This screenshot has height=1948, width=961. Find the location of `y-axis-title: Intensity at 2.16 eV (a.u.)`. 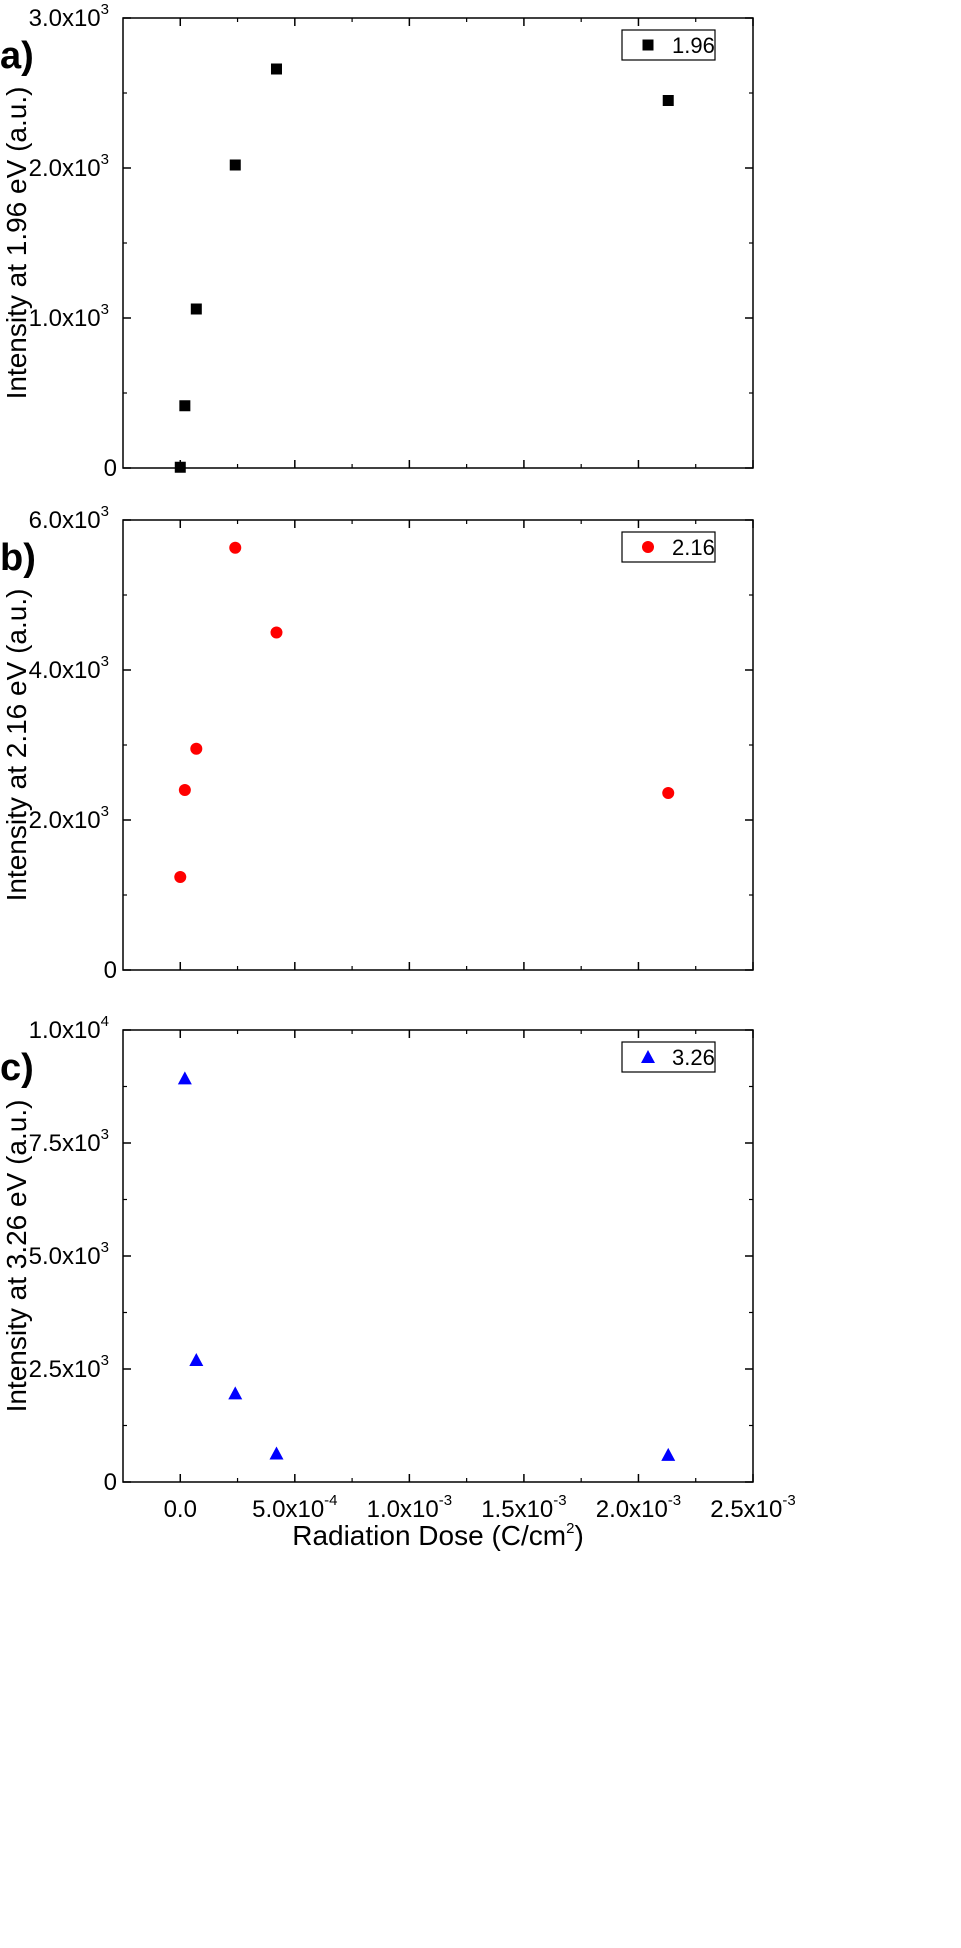

y-axis-title: Intensity at 2.16 eV (a.u.) is located at coordinates (16, 745).